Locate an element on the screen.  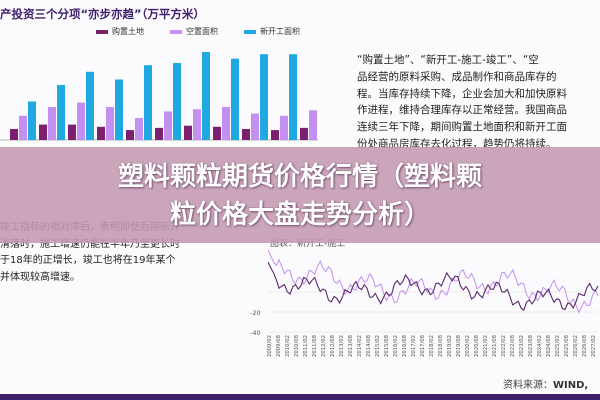
x-tick-label: 2024/02 is located at coordinates (540, 346).